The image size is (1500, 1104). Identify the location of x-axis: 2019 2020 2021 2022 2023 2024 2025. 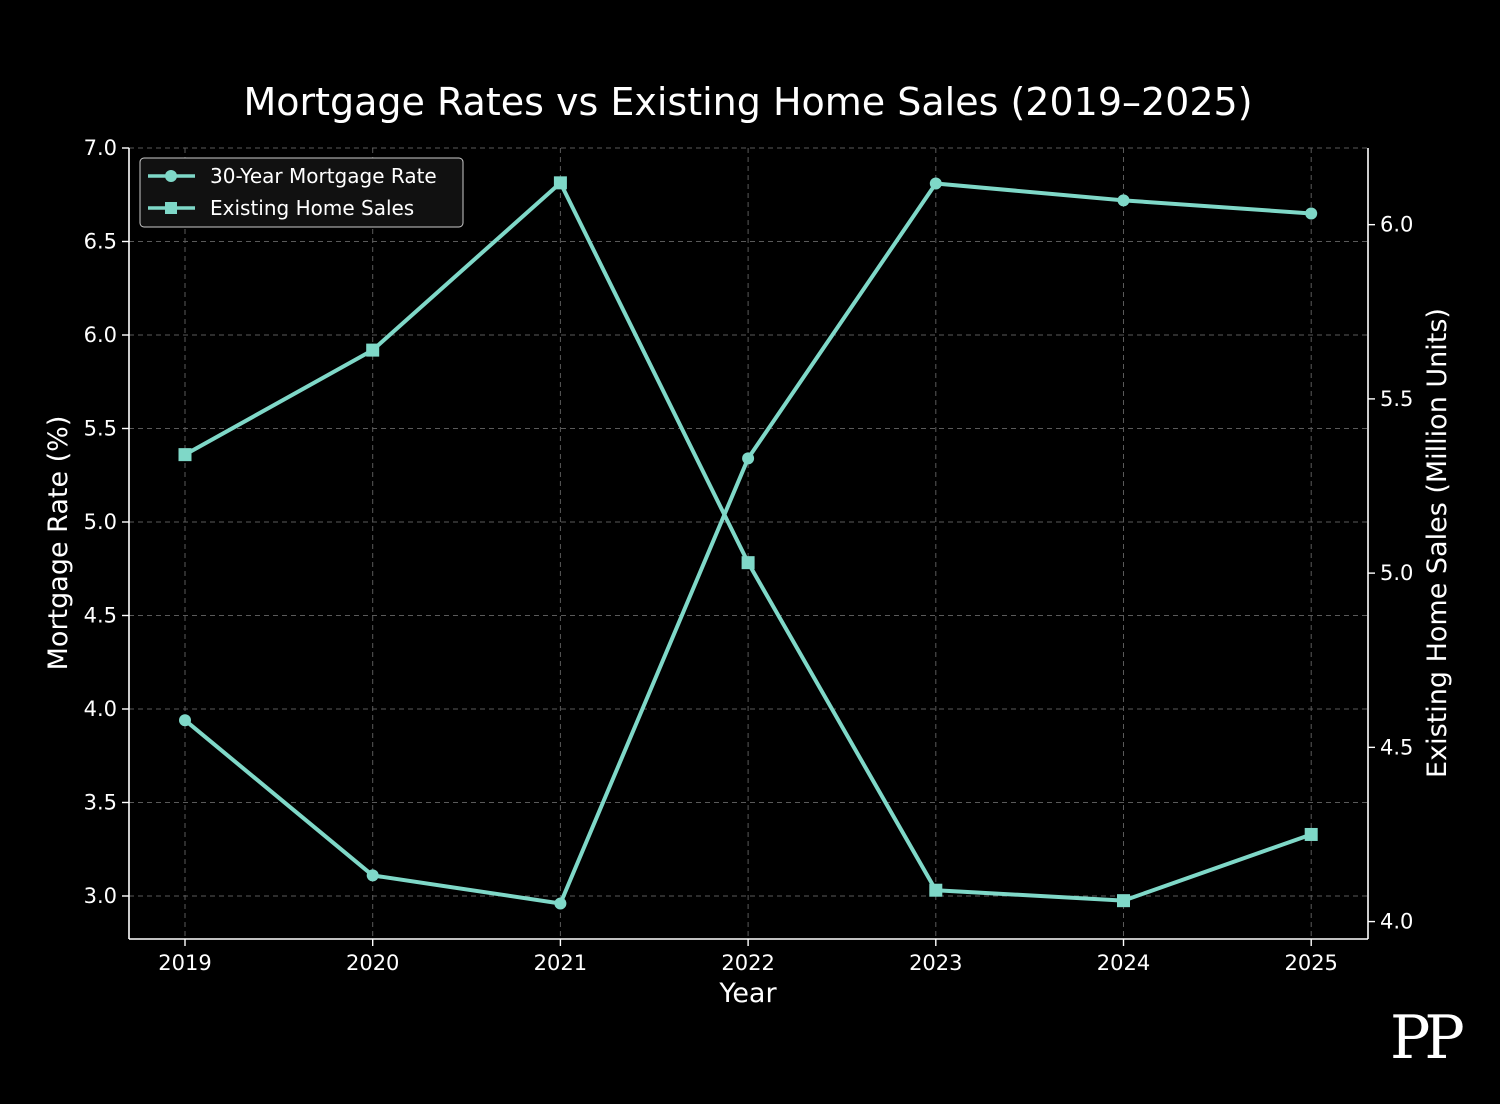
(748, 957).